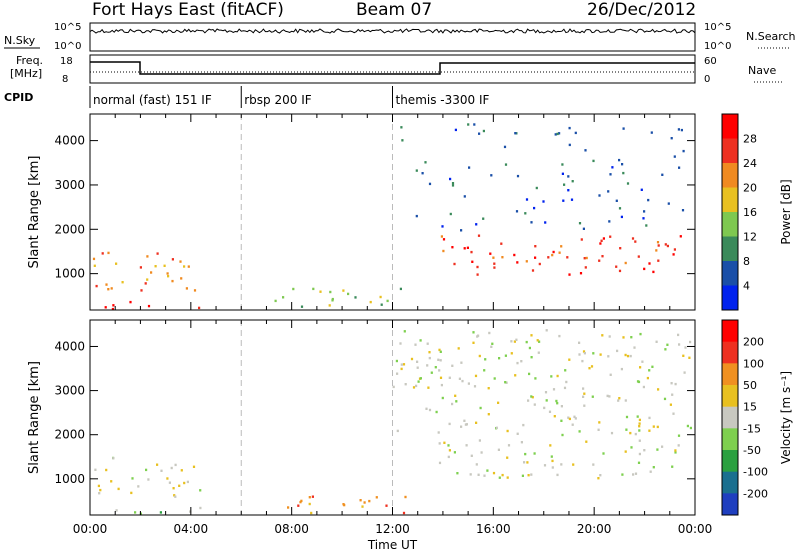 The height and width of the screenshot is (554, 800). I want to click on x-tick-label: 00:00, so click(90, 529).